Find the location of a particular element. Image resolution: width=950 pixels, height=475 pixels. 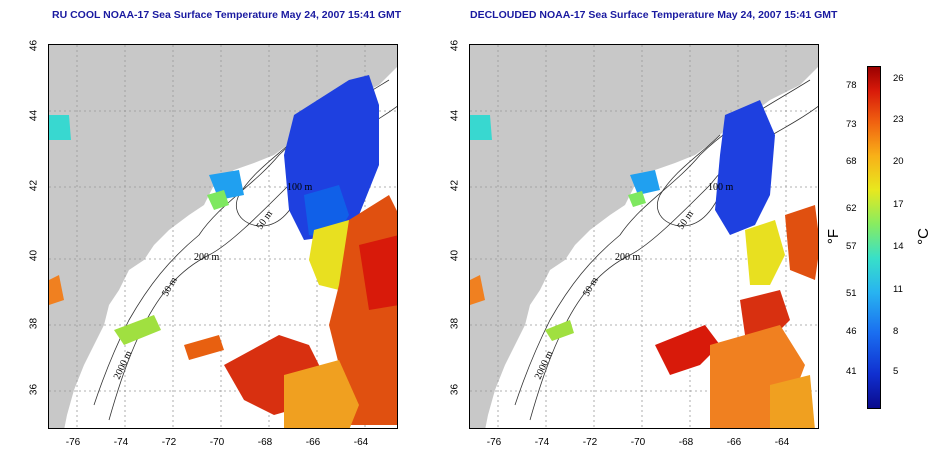

fahrenheit-tick: 57 is located at coordinates (851, 246).